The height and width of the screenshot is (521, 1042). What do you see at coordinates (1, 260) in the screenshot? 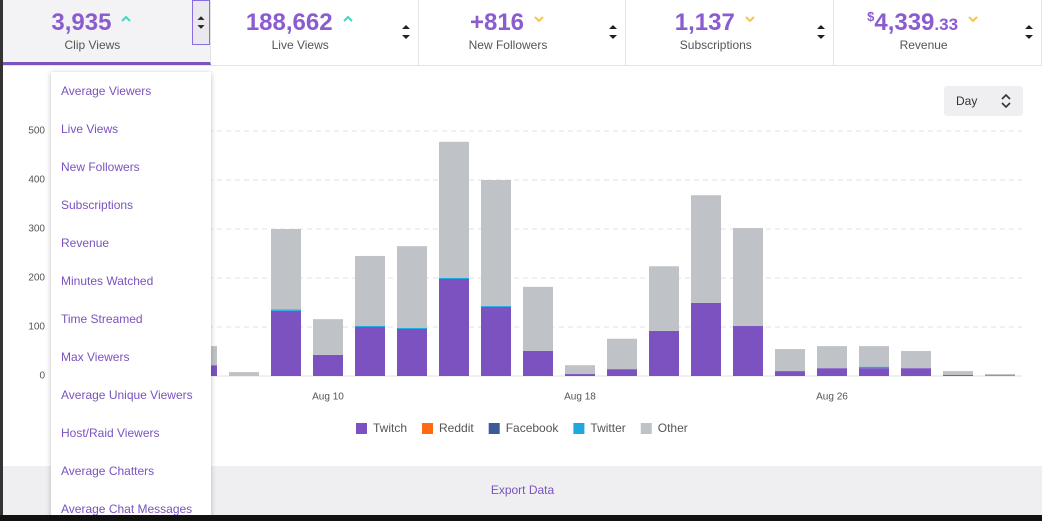
I see `window-edge` at bounding box center [1, 260].